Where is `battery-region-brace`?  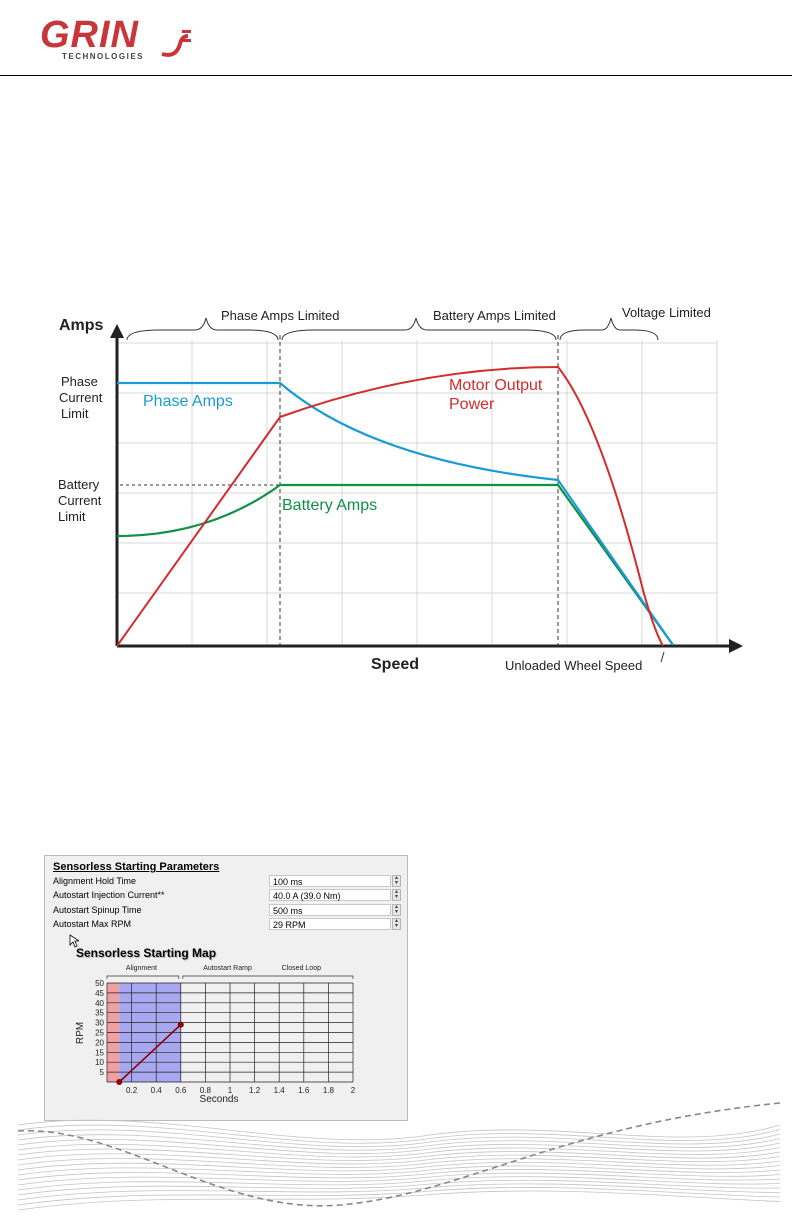 battery-region-brace is located at coordinates (419, 329).